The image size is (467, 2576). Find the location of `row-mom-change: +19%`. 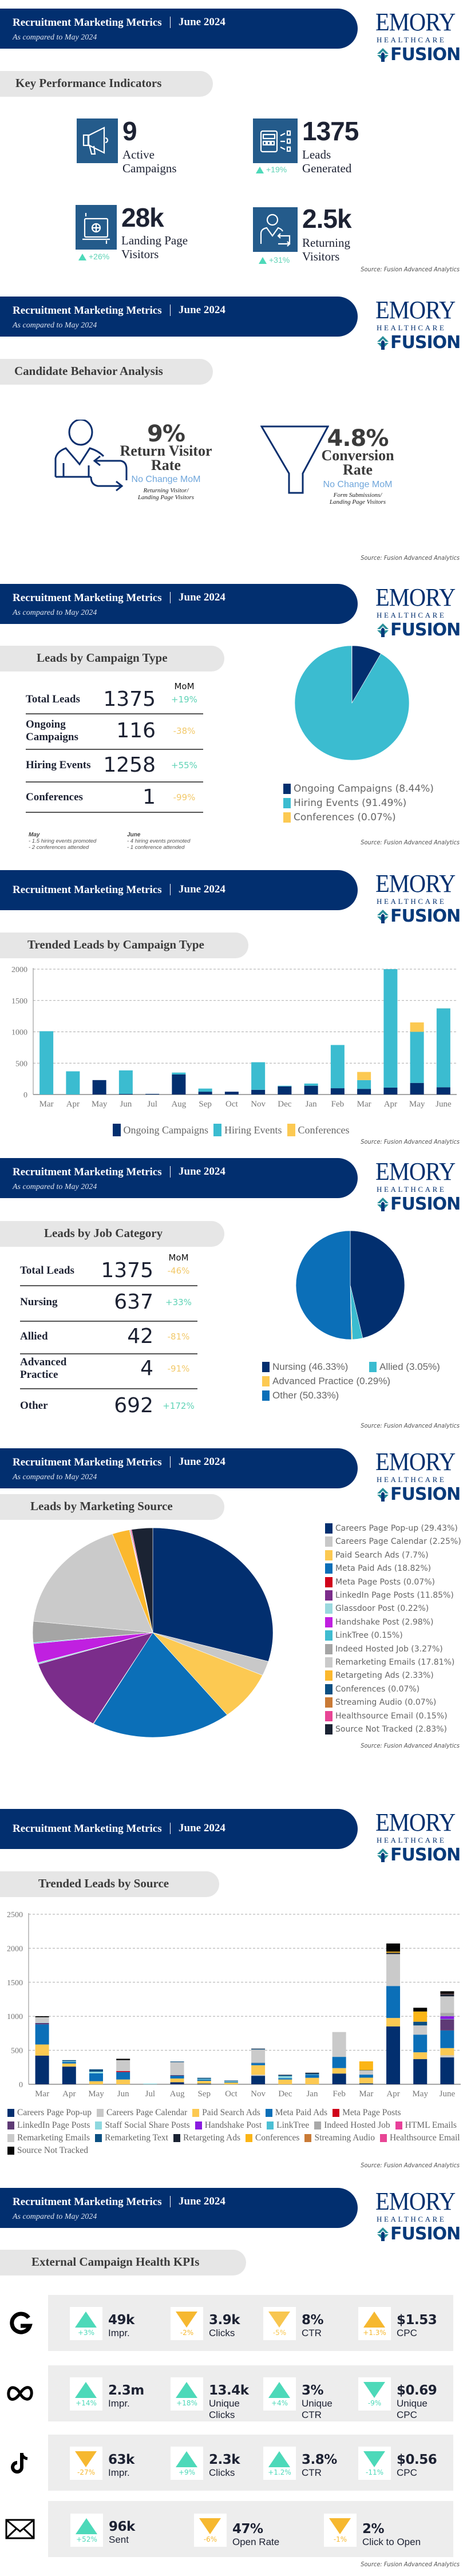

row-mom-change: +19% is located at coordinates (184, 699).